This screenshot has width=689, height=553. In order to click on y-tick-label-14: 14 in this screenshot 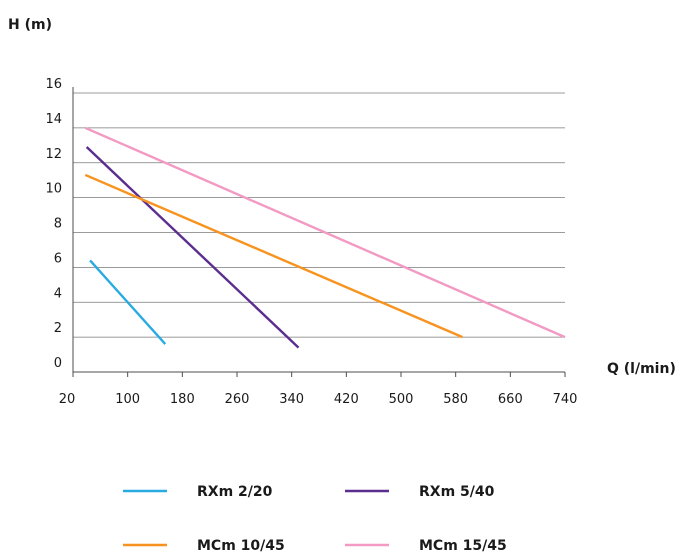, I will do `click(53, 119)`.